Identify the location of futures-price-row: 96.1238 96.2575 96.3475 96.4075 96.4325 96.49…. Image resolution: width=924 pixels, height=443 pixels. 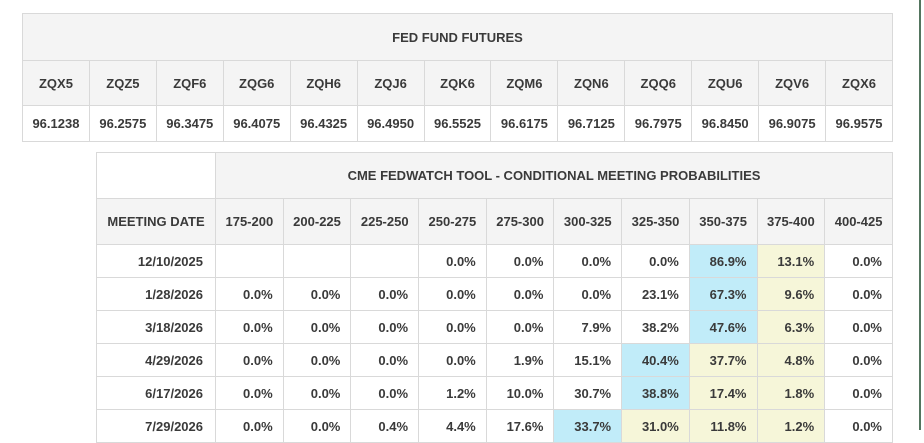
(457, 123).